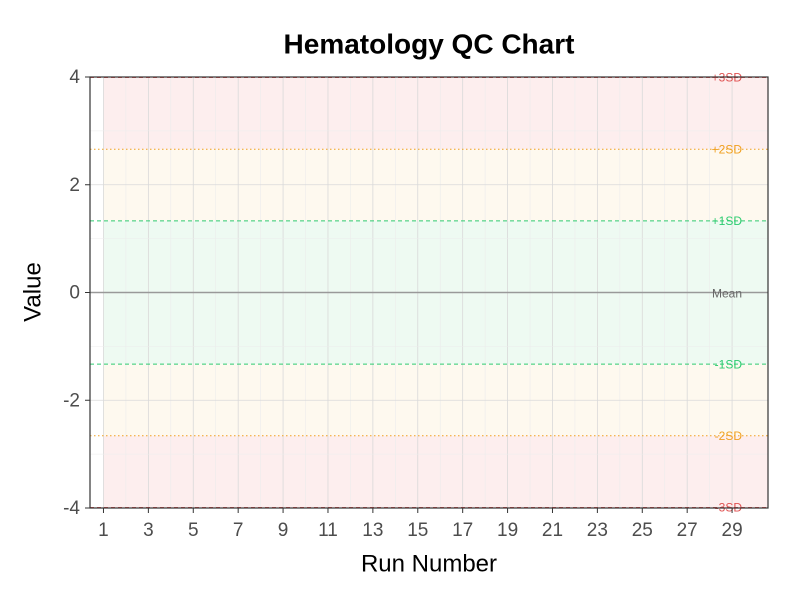 The height and width of the screenshot is (600, 800). What do you see at coordinates (727, 294) in the screenshot?
I see `reference-label: Mean` at bounding box center [727, 294].